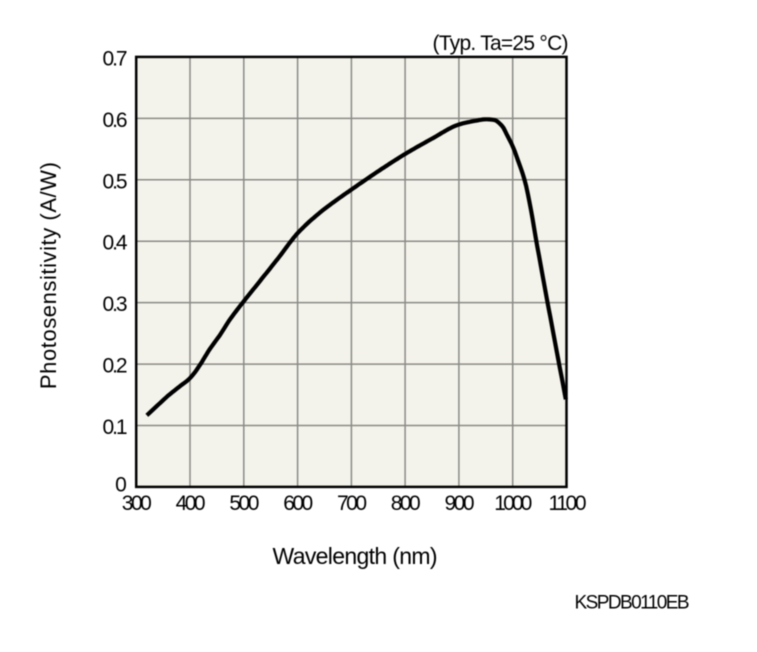 This screenshot has height=652, width=757. I want to click on svg-text: 0.7, so click(115, 59).